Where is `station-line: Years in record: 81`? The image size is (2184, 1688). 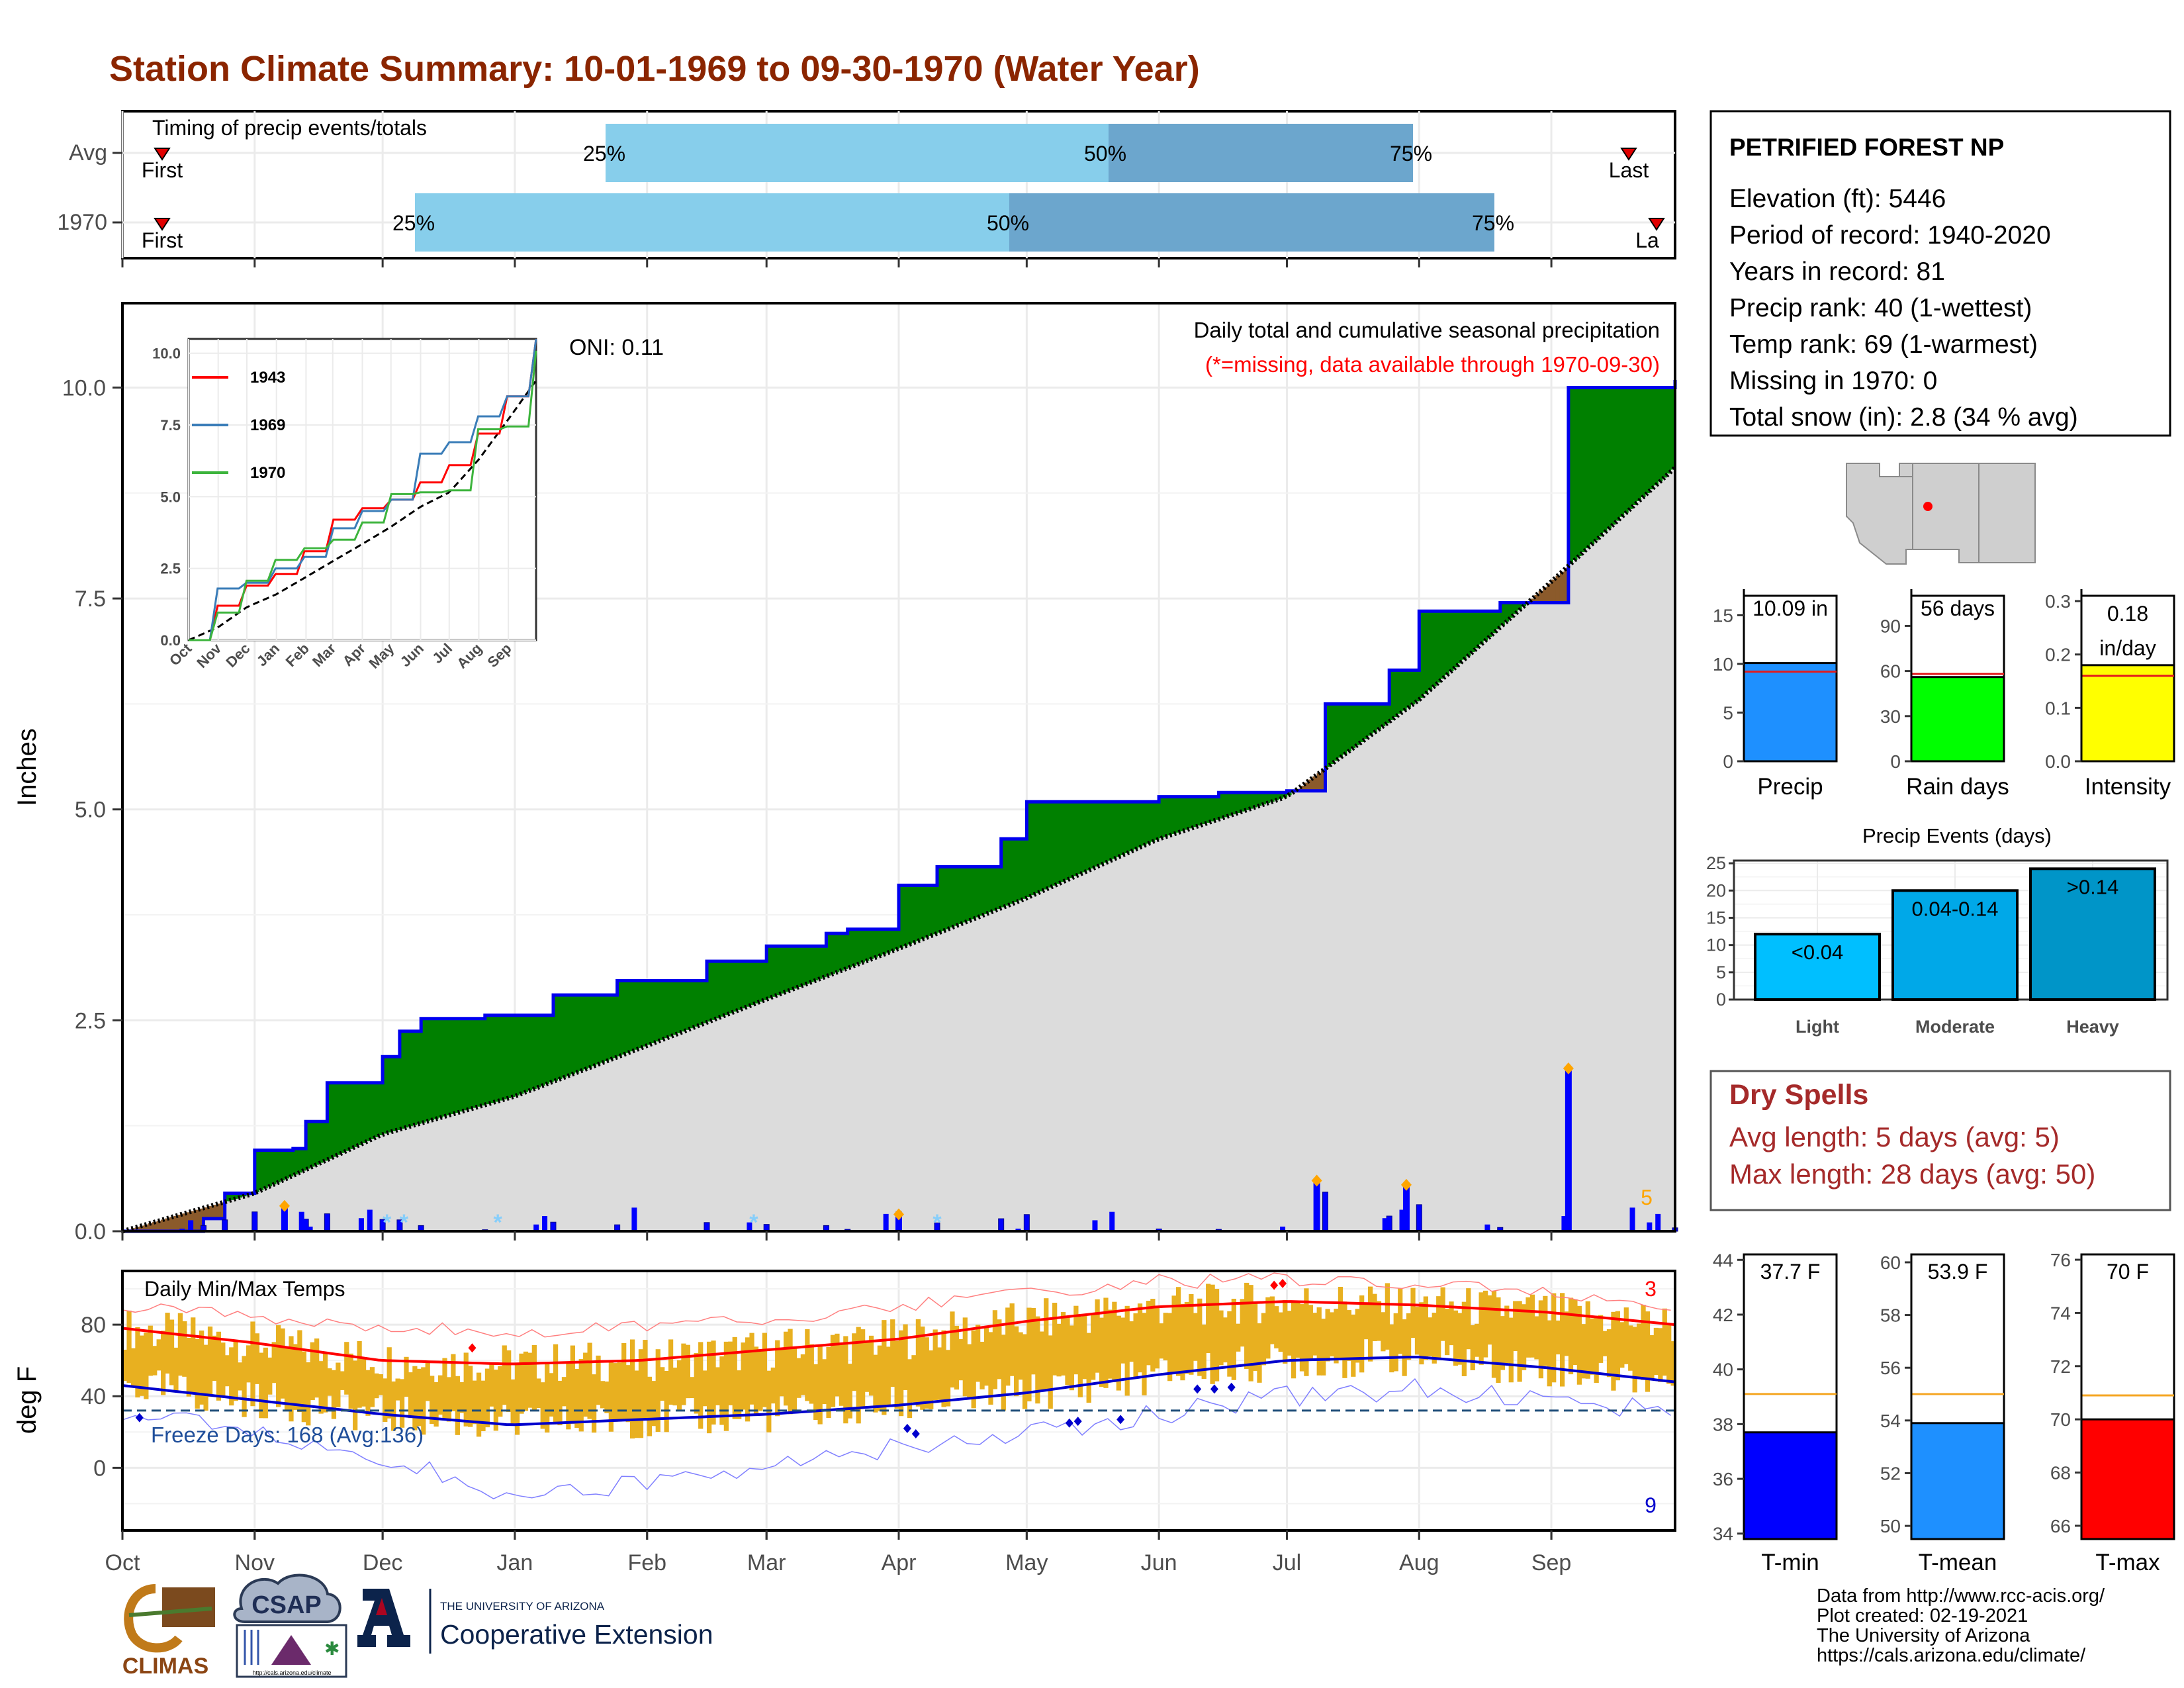
station-line: Years in record: 81 is located at coordinates (1837, 272).